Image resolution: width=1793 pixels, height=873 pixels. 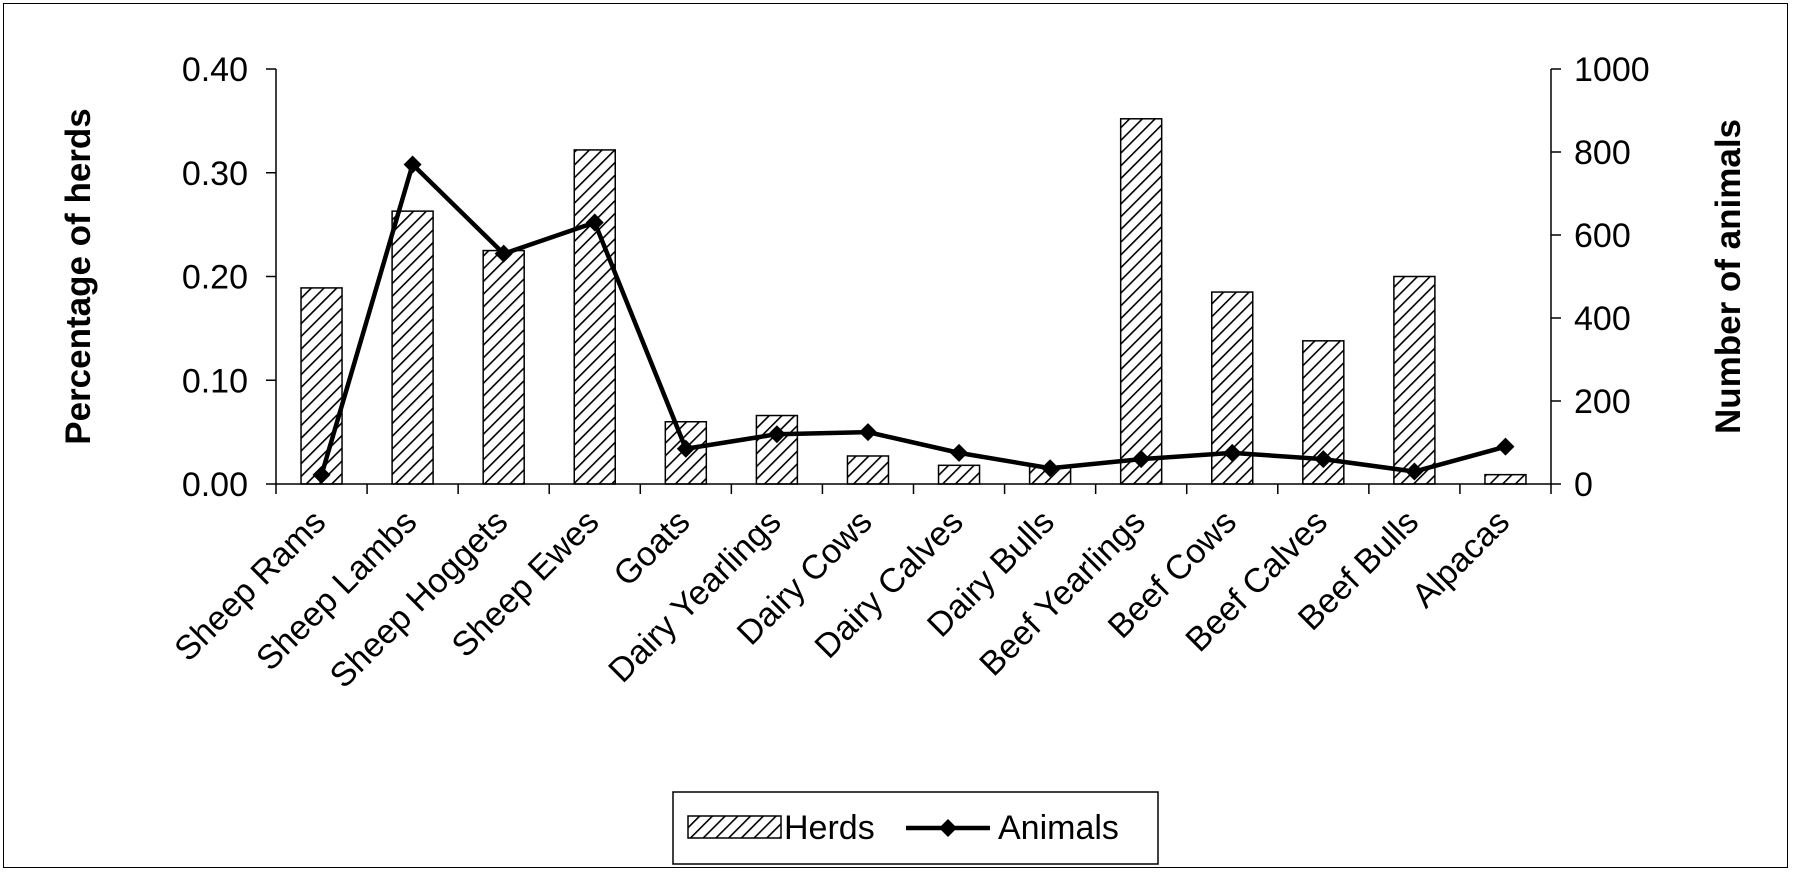 What do you see at coordinates (215, 485) in the screenshot?
I see `left-tick-label: 0.00` at bounding box center [215, 485].